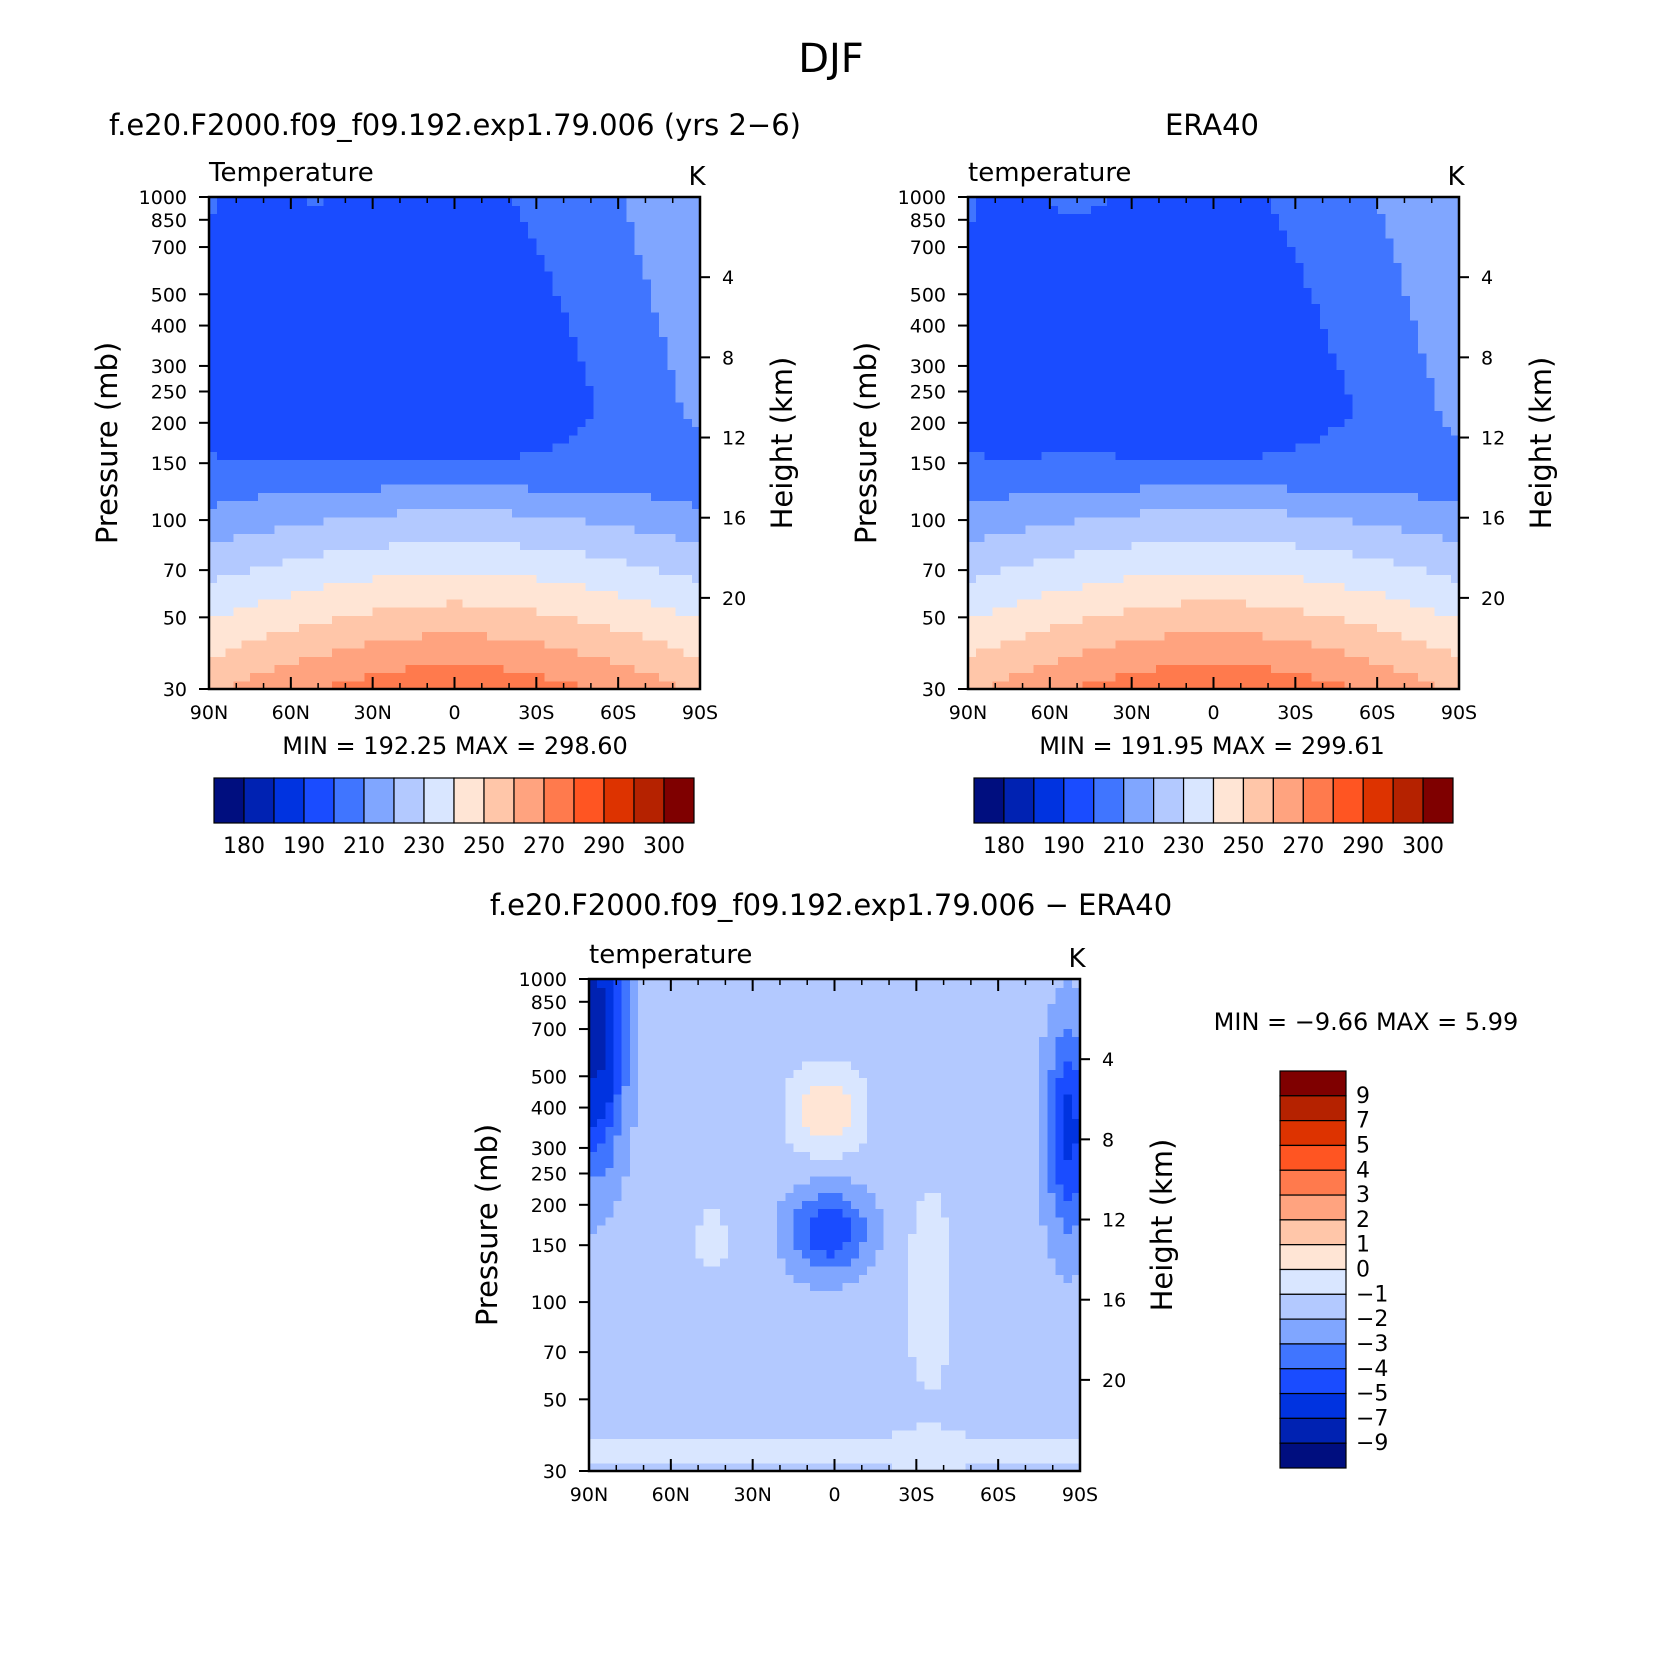 The width and height of the screenshot is (1663, 1666). I want to click on x-tick-label: 90S, so click(700, 713).